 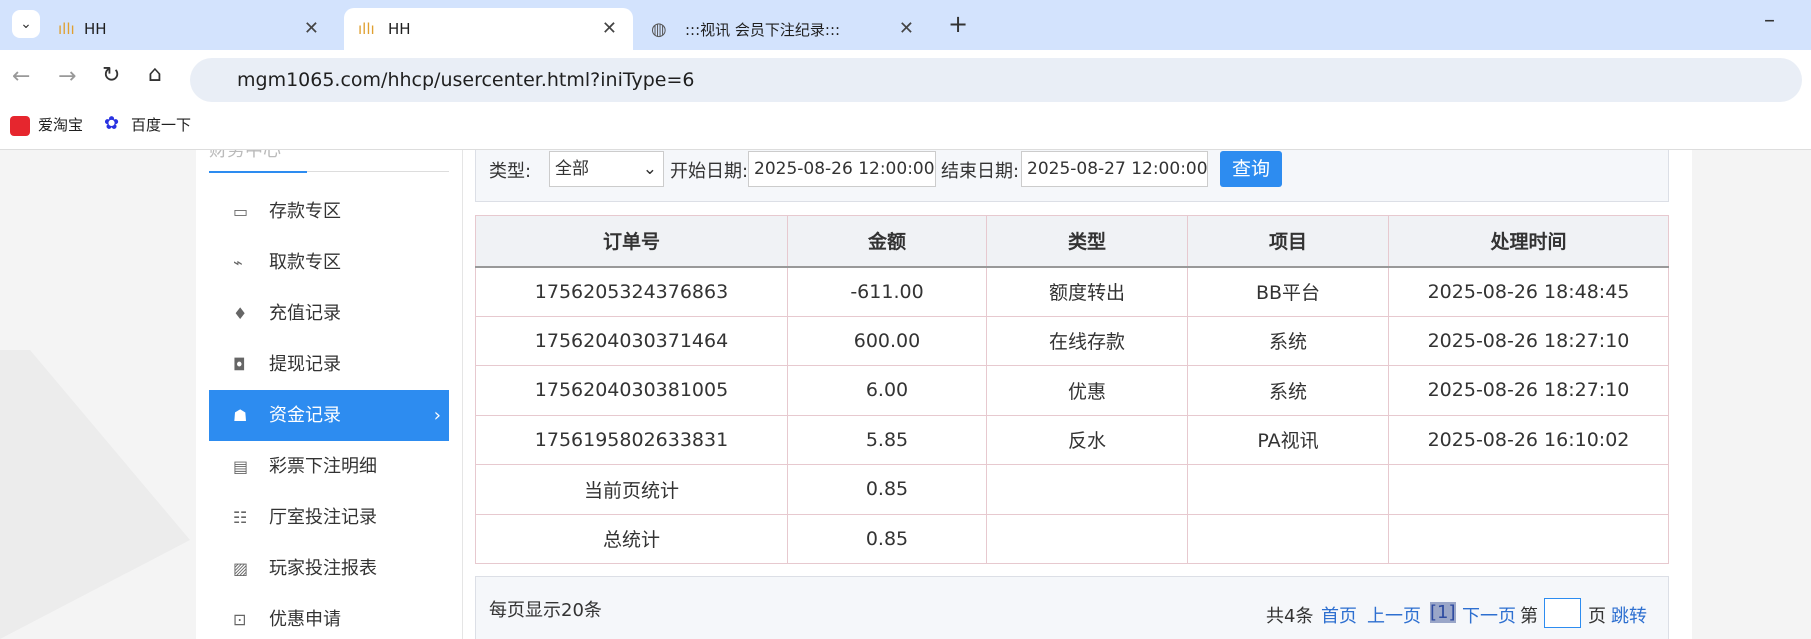 What do you see at coordinates (21, 76) in the screenshot?
I see `back: ←` at bounding box center [21, 76].